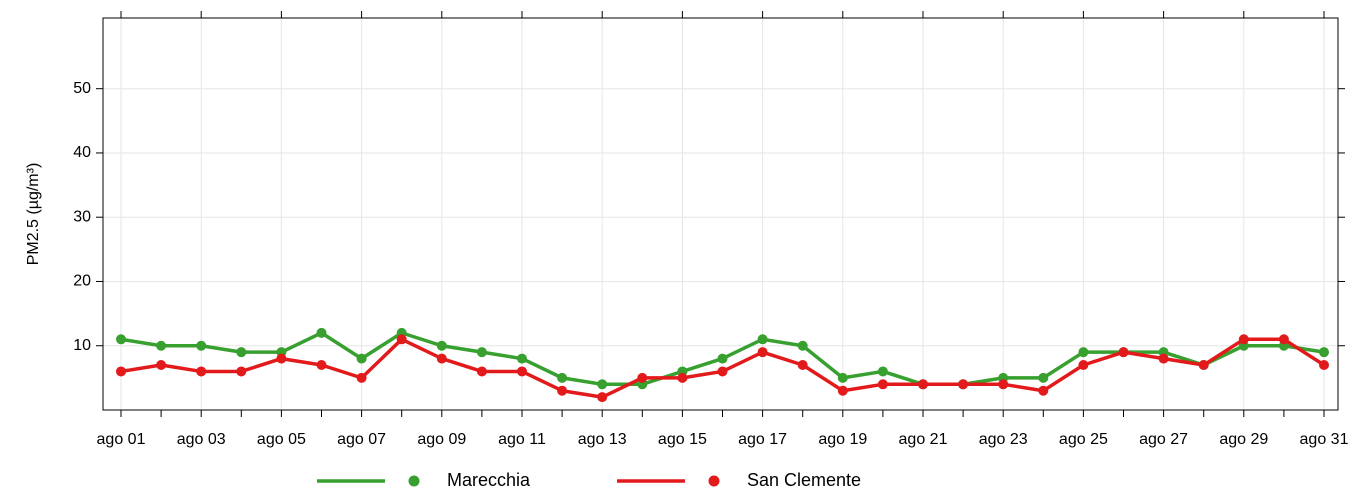  What do you see at coordinates (1163, 439) in the screenshot?
I see `x-tick-label: ago 27` at bounding box center [1163, 439].